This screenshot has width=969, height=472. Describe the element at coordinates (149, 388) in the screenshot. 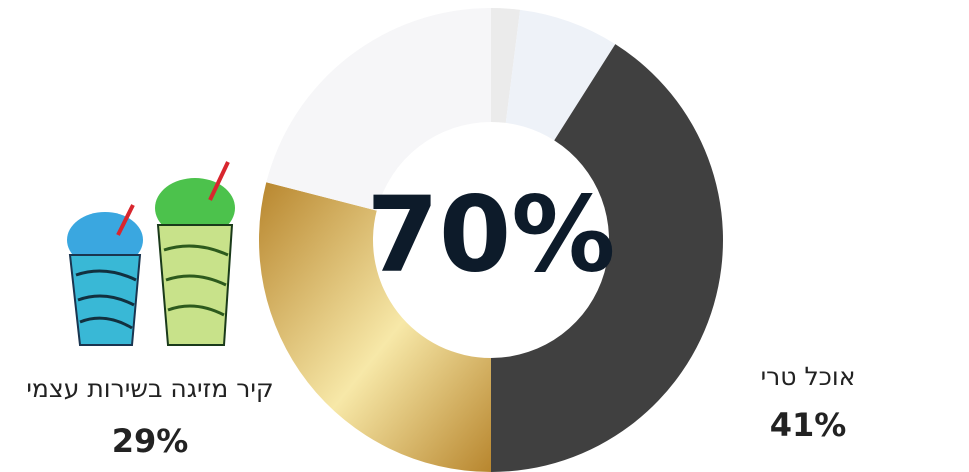

I see `category-label: קיר מזיגה בשירות עצמי` at that location.